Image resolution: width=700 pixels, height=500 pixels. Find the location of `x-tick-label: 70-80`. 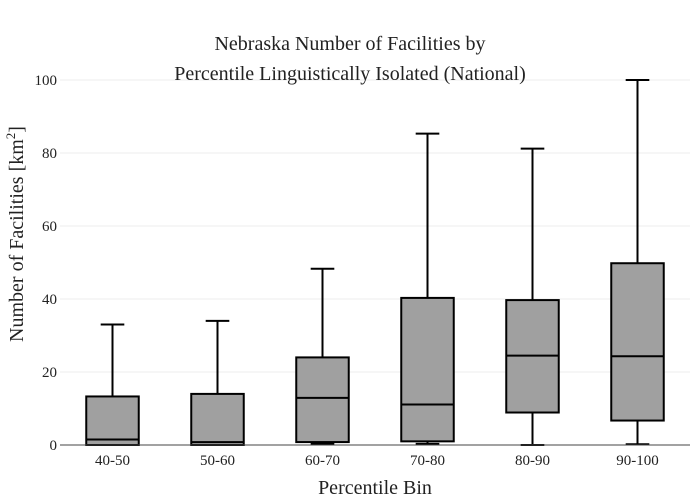

x-tick-label: 70-80 is located at coordinates (427, 461).